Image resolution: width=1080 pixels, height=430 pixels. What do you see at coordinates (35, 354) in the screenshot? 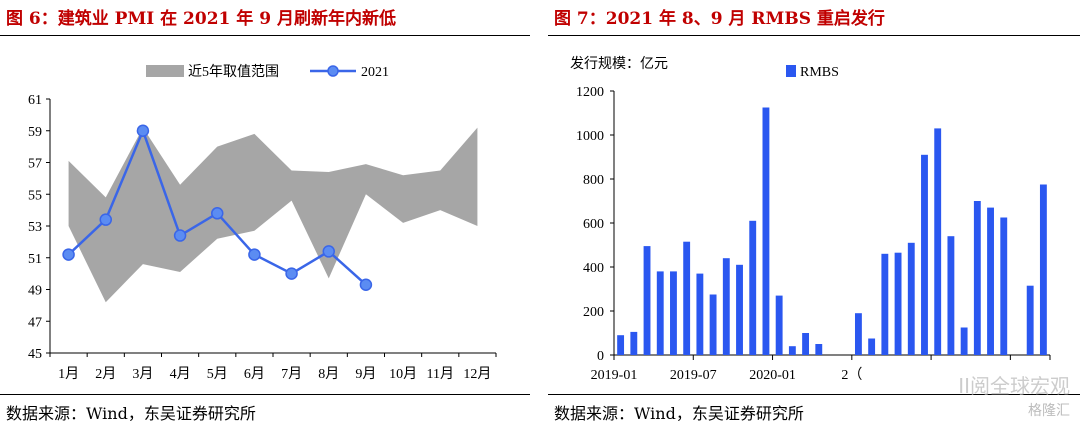
I see `y-tick-label: 45` at bounding box center [35, 354].